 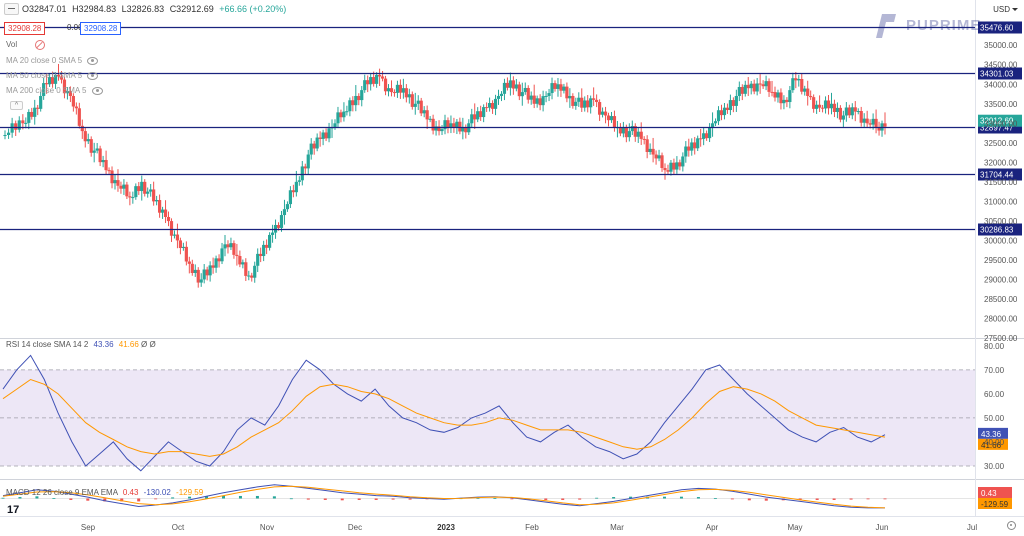 What do you see at coordinates (130, 492) in the screenshot?
I see `macd-hist-value: 0.43` at bounding box center [130, 492].